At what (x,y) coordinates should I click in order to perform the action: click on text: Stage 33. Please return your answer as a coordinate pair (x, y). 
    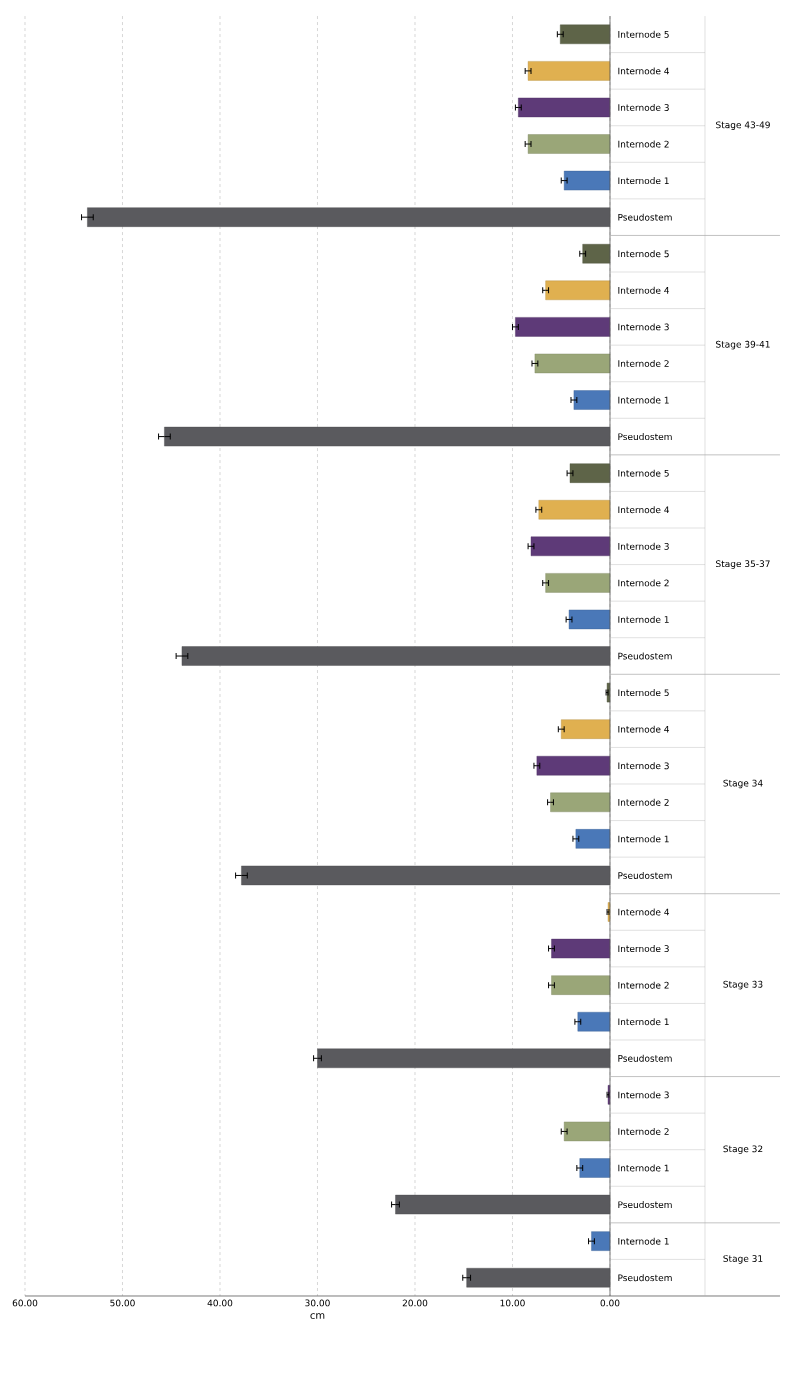
    Looking at the image, I should click on (743, 985).